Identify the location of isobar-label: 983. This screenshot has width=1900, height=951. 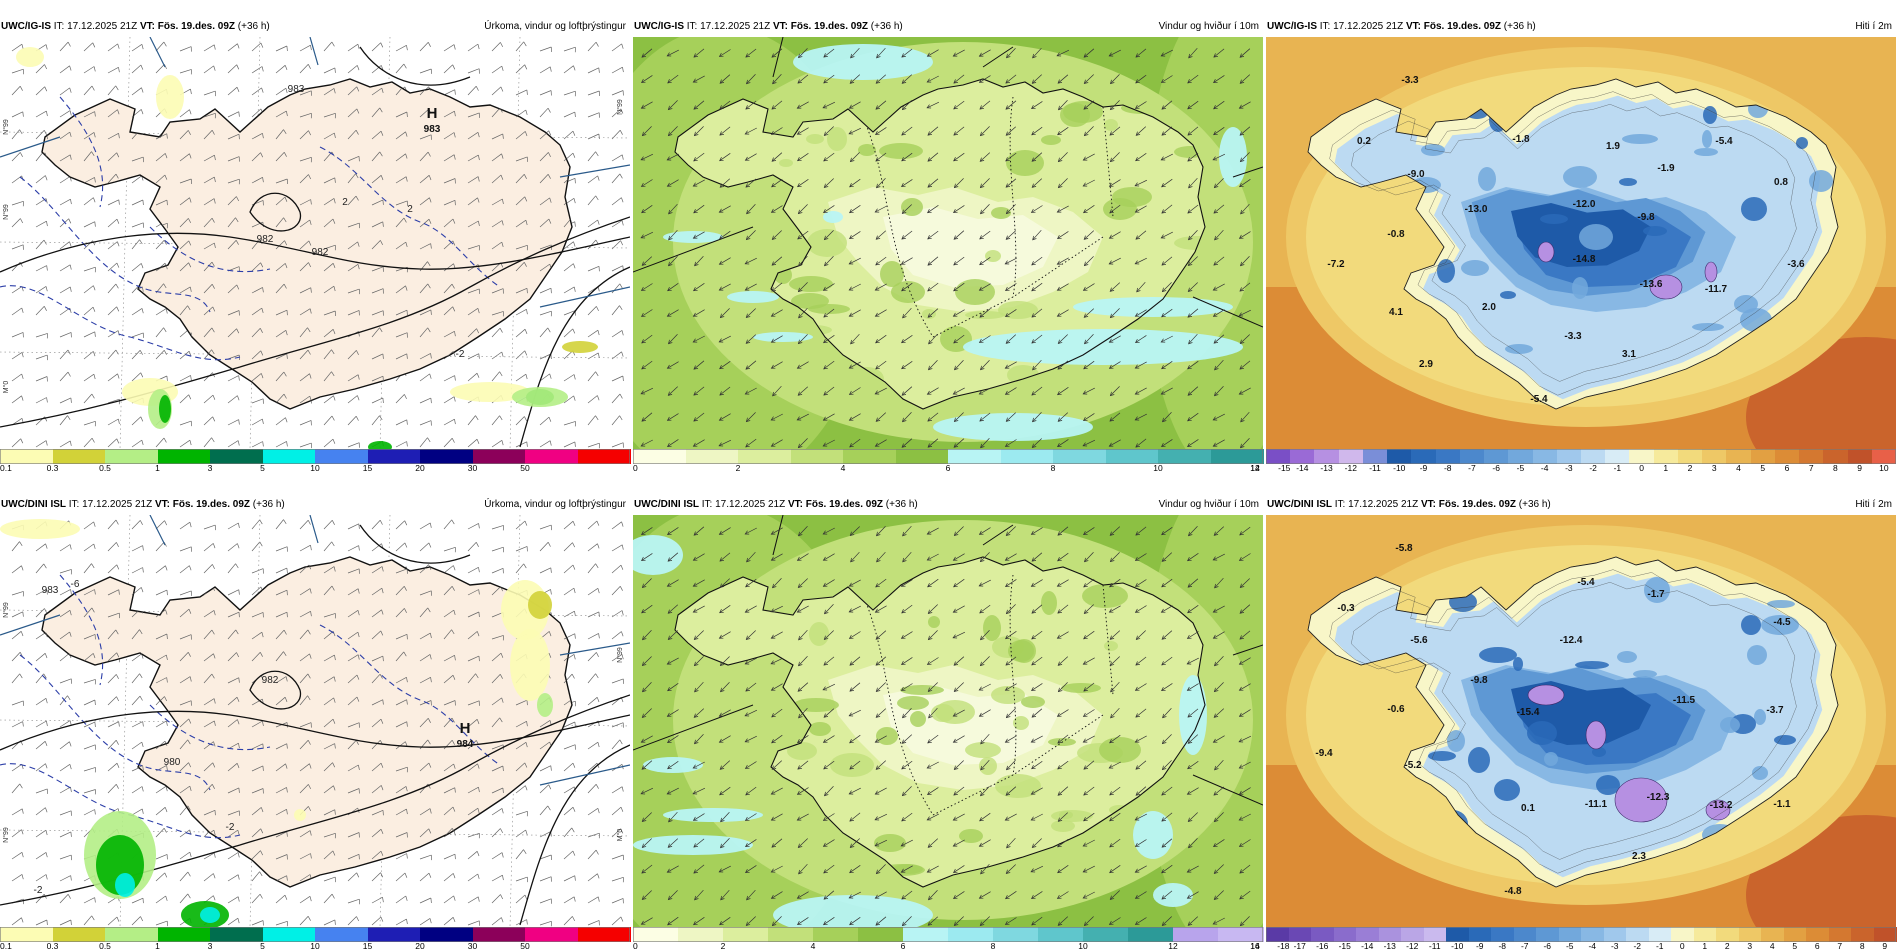
(296, 89).